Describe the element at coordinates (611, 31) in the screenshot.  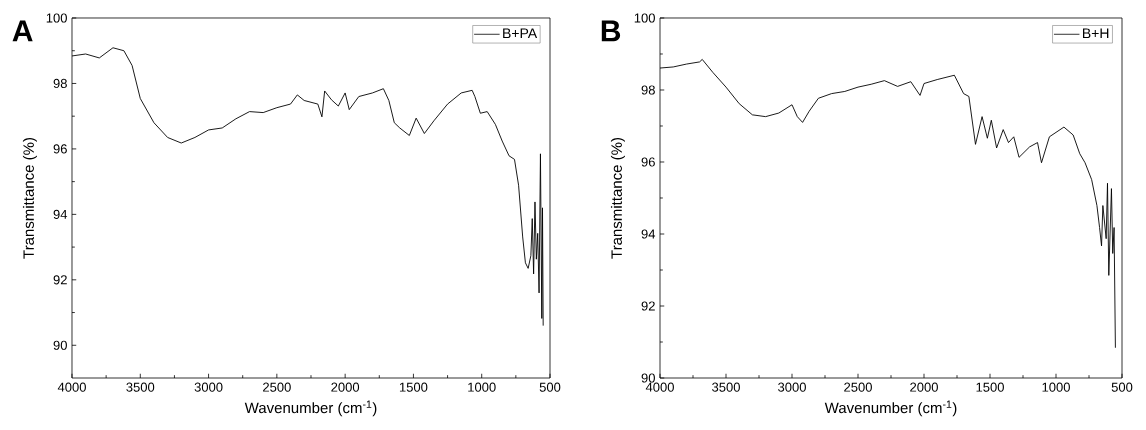
I see `chart-title: B` at that location.